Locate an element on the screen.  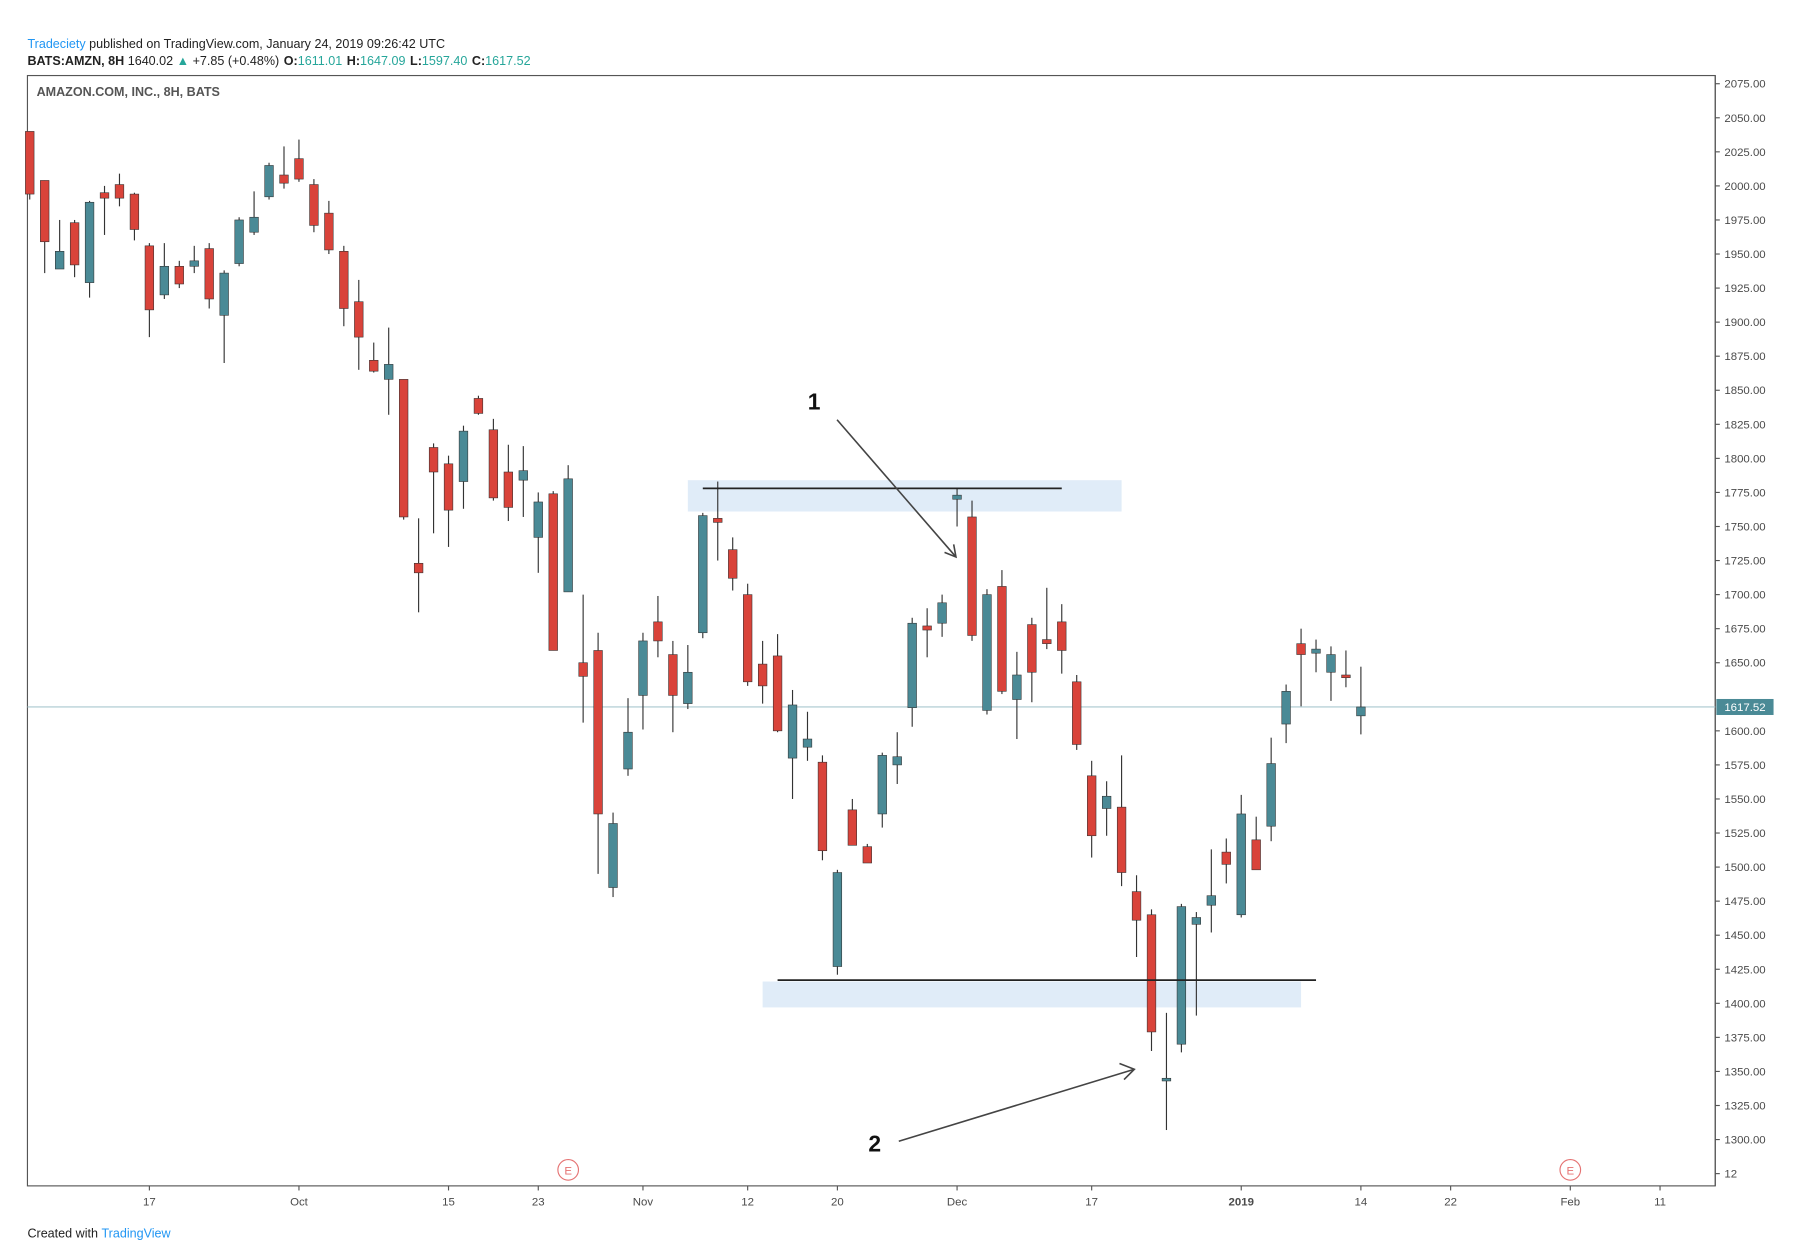
x-tick-label: Dec is located at coordinates (957, 1202).